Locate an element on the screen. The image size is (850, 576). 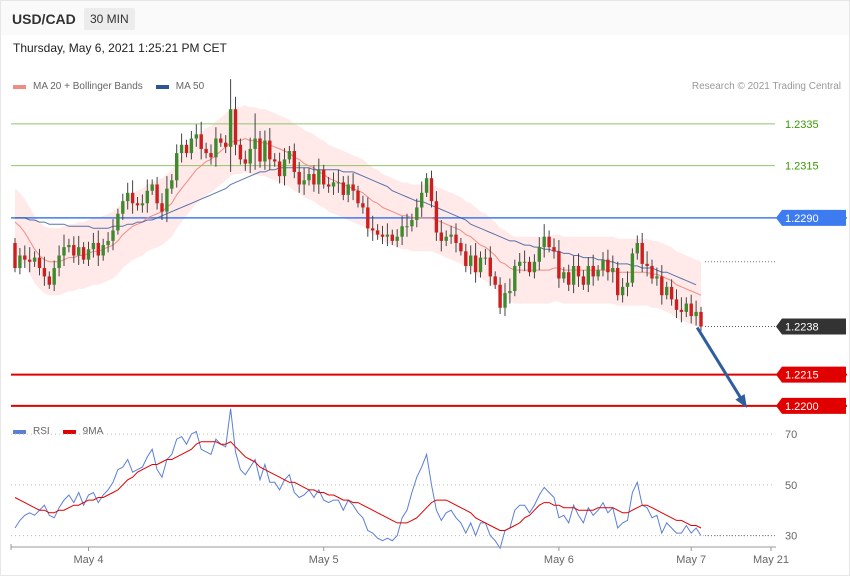
level-label-1.2200: 1.2200 is located at coordinates (802, 407).